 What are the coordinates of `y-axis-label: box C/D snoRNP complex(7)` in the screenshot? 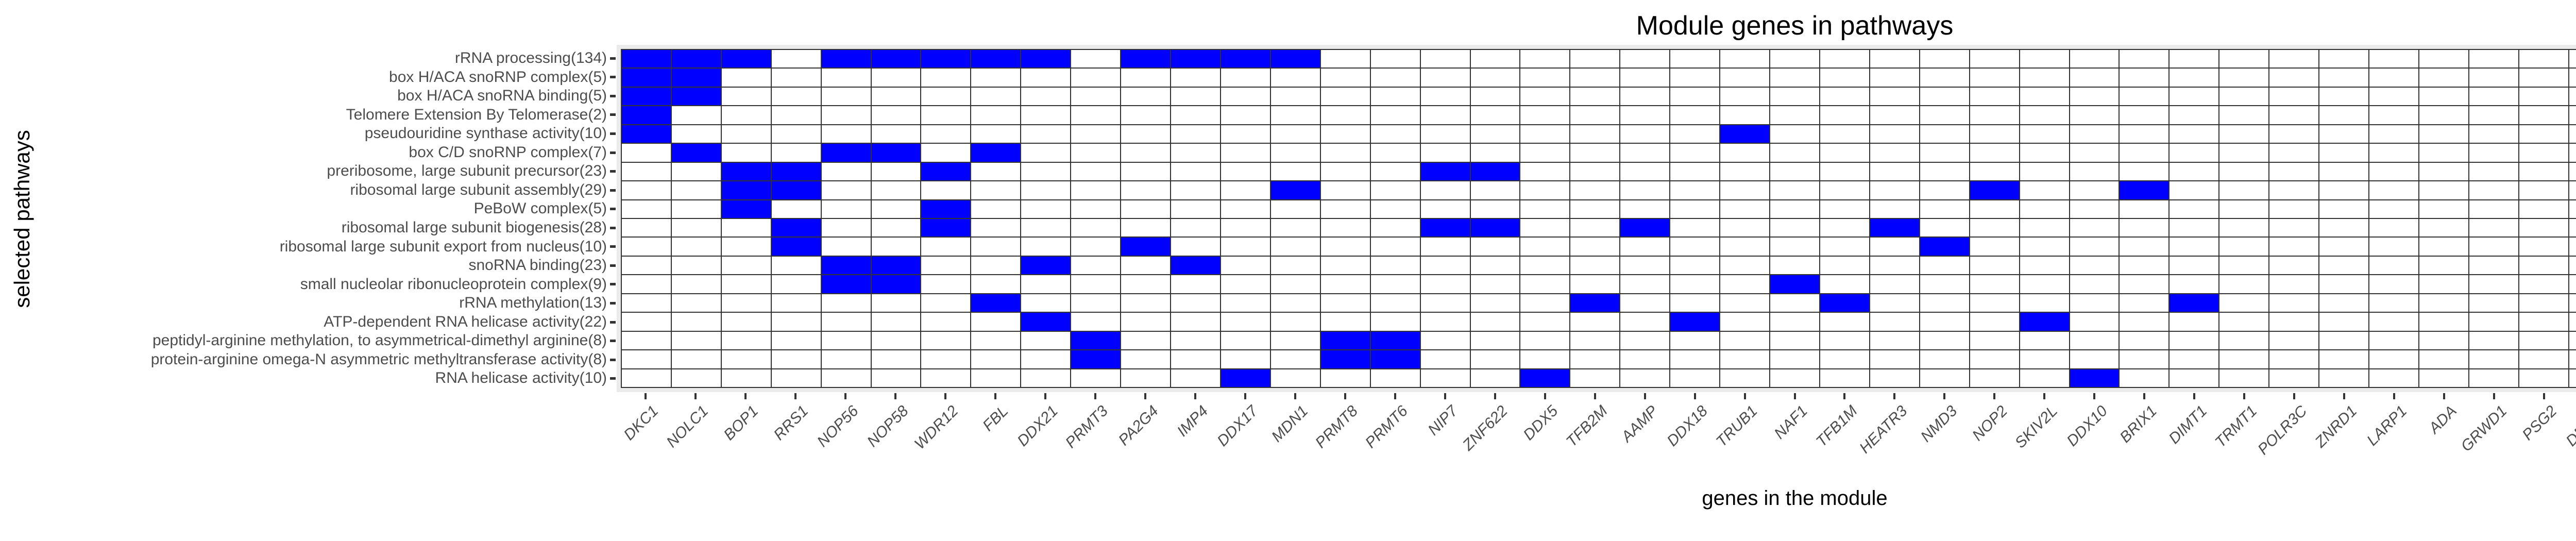 It's located at (508, 152).